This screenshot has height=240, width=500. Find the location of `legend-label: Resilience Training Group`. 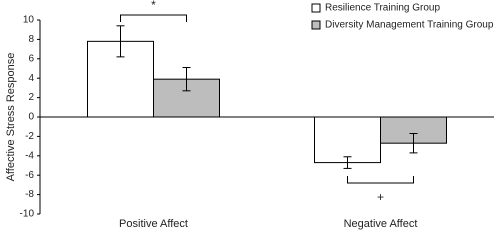

legend-label: Resilience Training Group is located at coordinates (382, 8).